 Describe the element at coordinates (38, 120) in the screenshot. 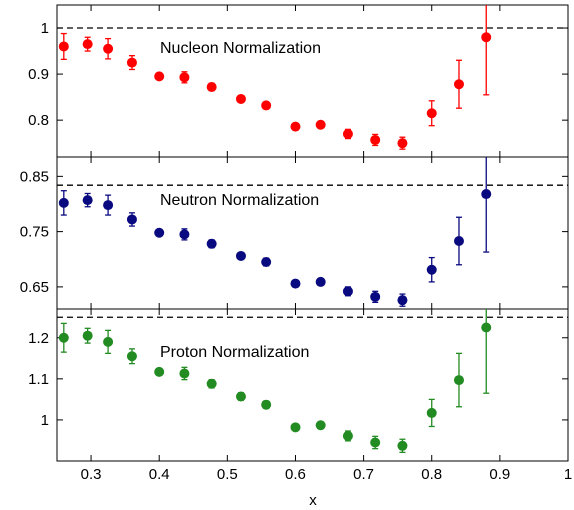

I see `y-tick-label: 0.8` at that location.